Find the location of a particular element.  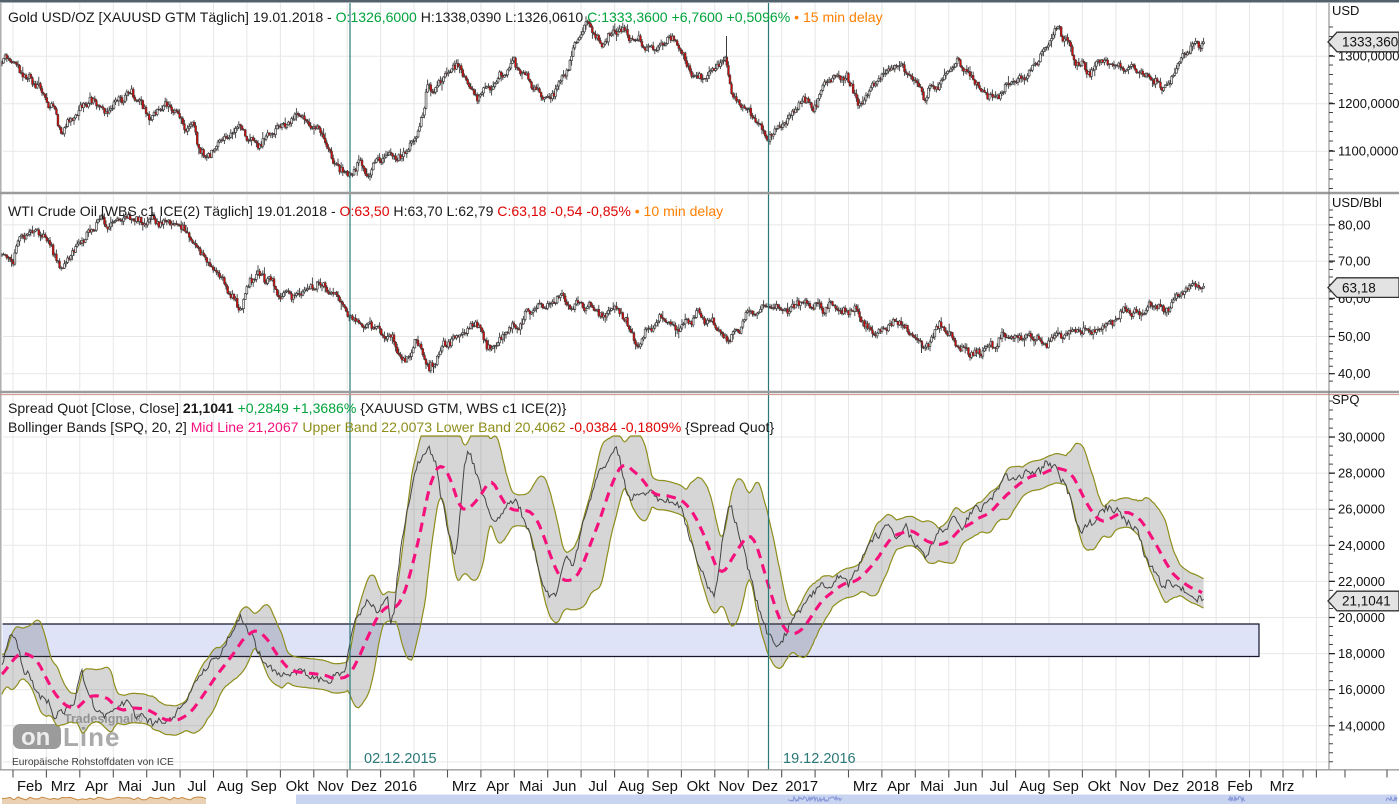

svg-text: 1200,0000 is located at coordinates (1368, 103).